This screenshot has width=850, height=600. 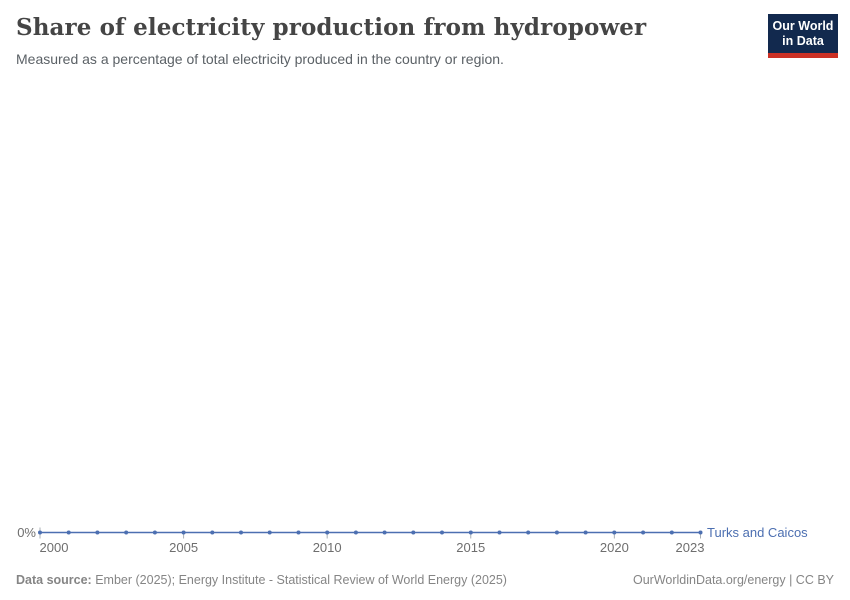 I want to click on owid-logo-line2: in Data, so click(x=803, y=41).